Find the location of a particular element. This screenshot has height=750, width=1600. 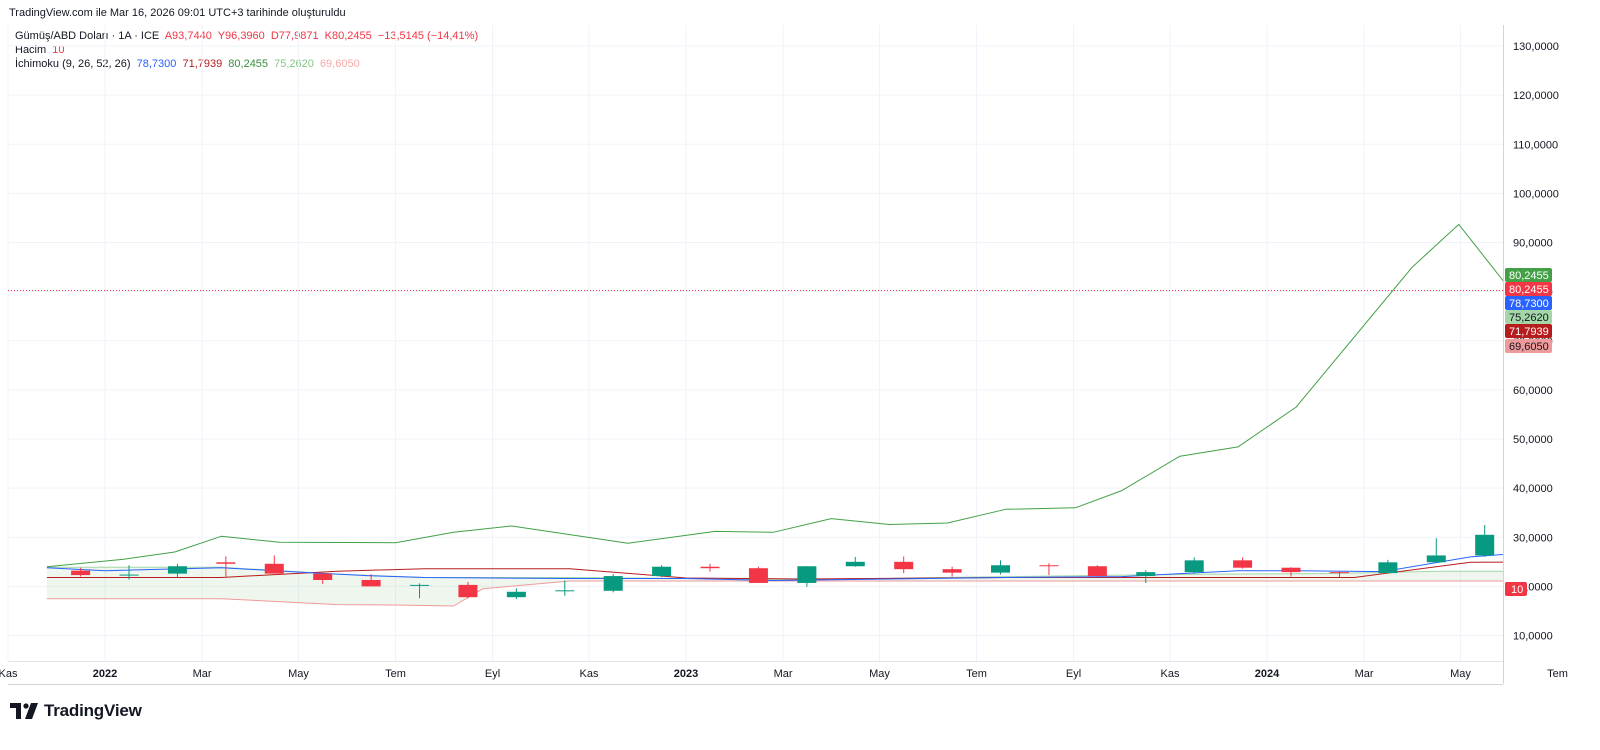

x-tick-label: 2024 is located at coordinates (1267, 674).